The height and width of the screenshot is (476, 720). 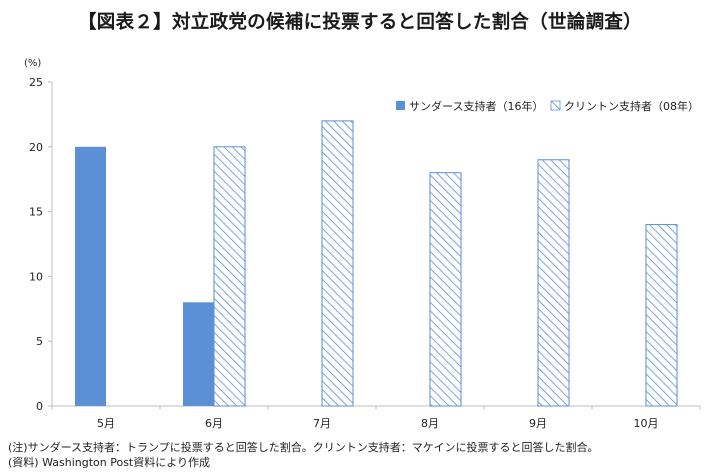 What do you see at coordinates (106, 423) in the screenshot?
I see `x-tick-label: 5月` at bounding box center [106, 423].